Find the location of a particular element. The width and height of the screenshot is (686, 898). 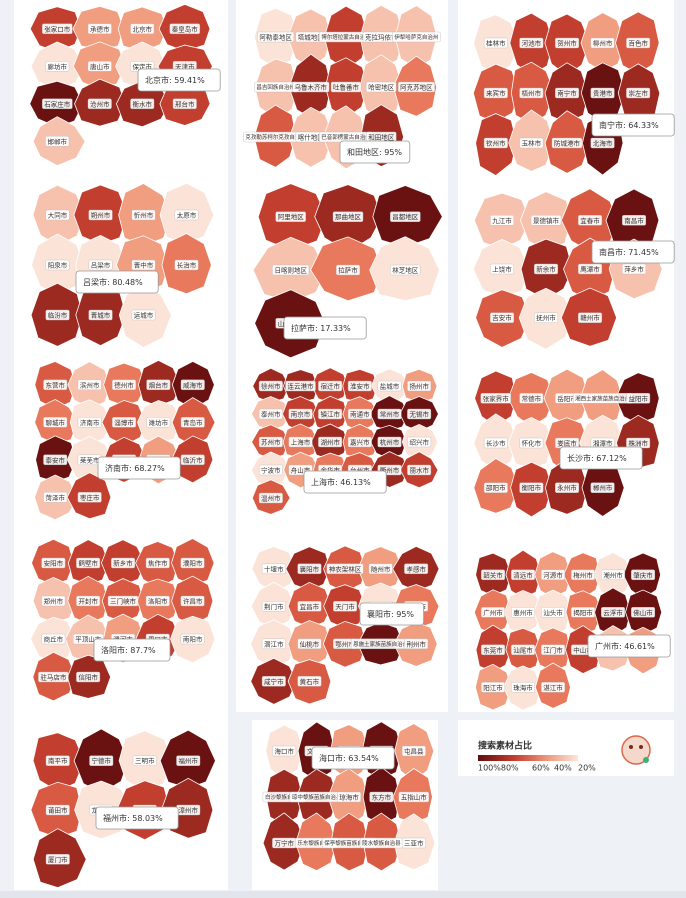

city-label: 新余市 is located at coordinates (546, 269).